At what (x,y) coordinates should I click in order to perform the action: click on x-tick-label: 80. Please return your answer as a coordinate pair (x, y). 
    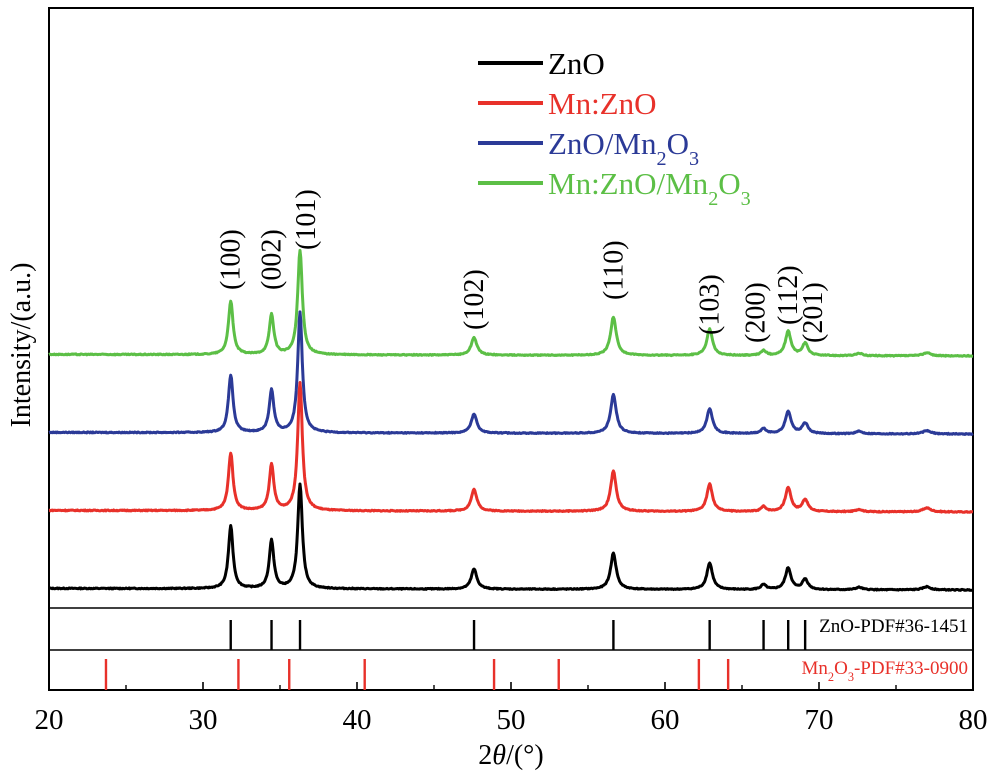
    Looking at the image, I should click on (973, 720).